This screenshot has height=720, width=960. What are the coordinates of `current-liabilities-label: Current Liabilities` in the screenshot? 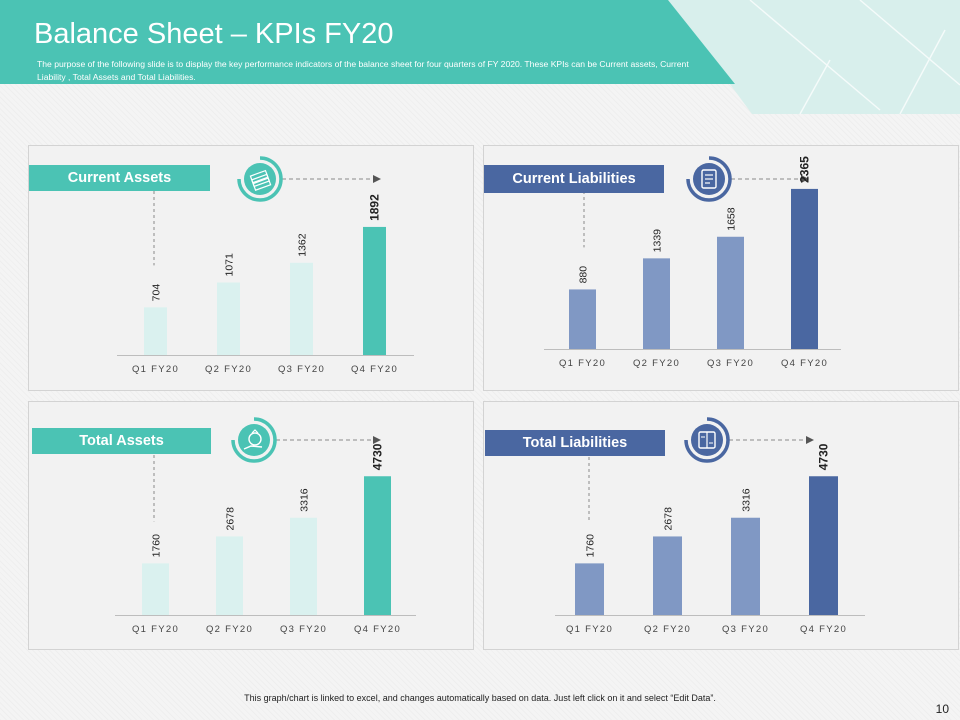 It's located at (574, 179).